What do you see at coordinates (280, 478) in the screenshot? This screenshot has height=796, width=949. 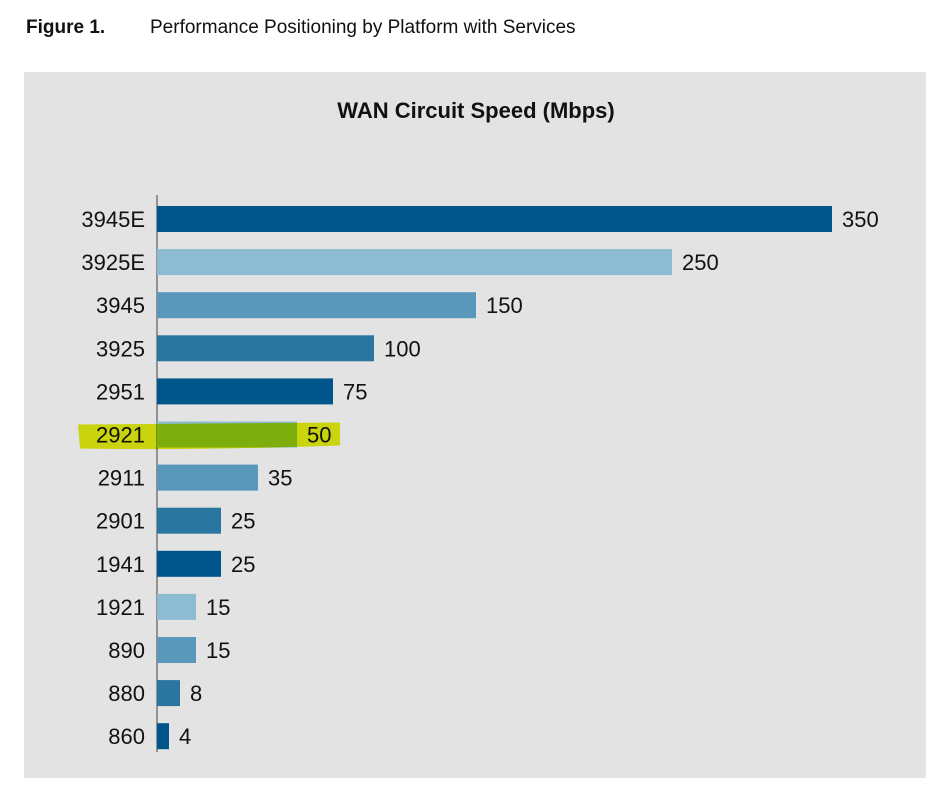 I see `value-label: 35` at bounding box center [280, 478].